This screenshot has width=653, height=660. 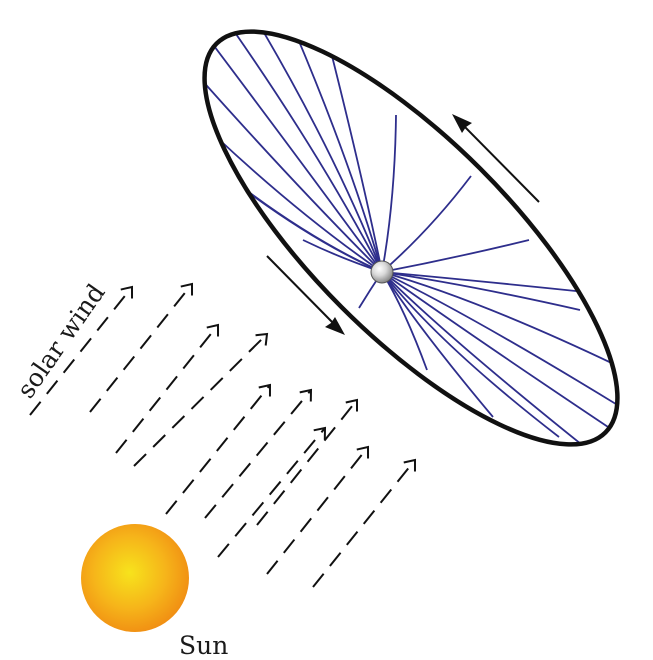 What do you see at coordinates (135, 578) in the screenshot?
I see `sun-disc` at bounding box center [135, 578].